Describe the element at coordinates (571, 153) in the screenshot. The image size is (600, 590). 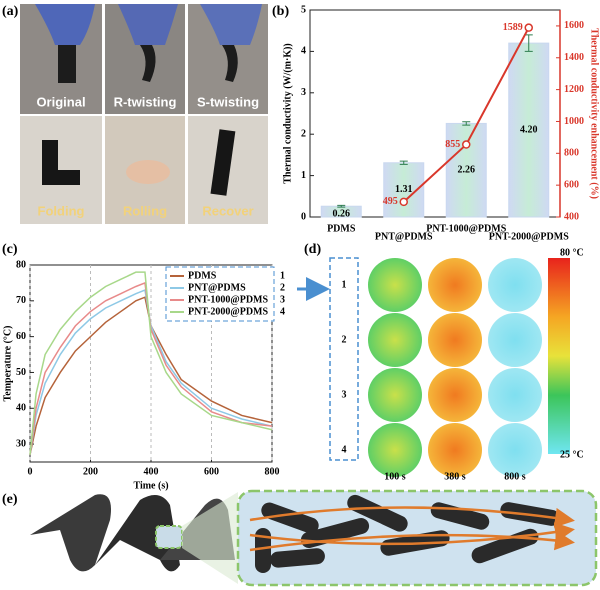
I see `y2-tick-label: 800` at that location.